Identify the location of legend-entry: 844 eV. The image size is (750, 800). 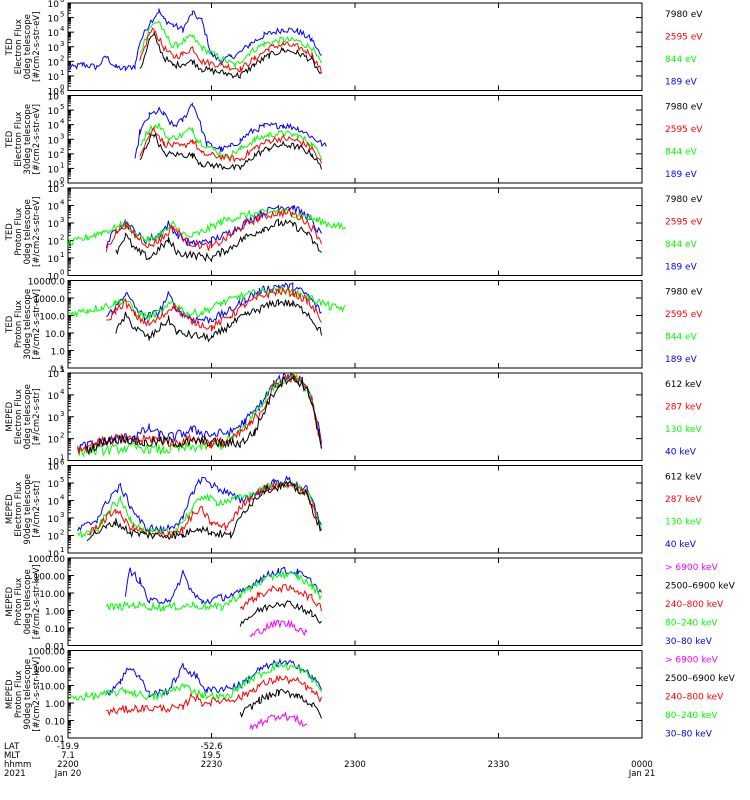
(681, 60).